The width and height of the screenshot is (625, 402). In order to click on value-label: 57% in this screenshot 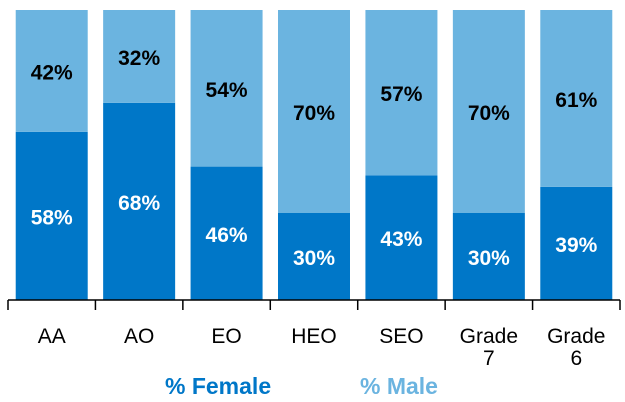, I will do `click(401, 94)`.